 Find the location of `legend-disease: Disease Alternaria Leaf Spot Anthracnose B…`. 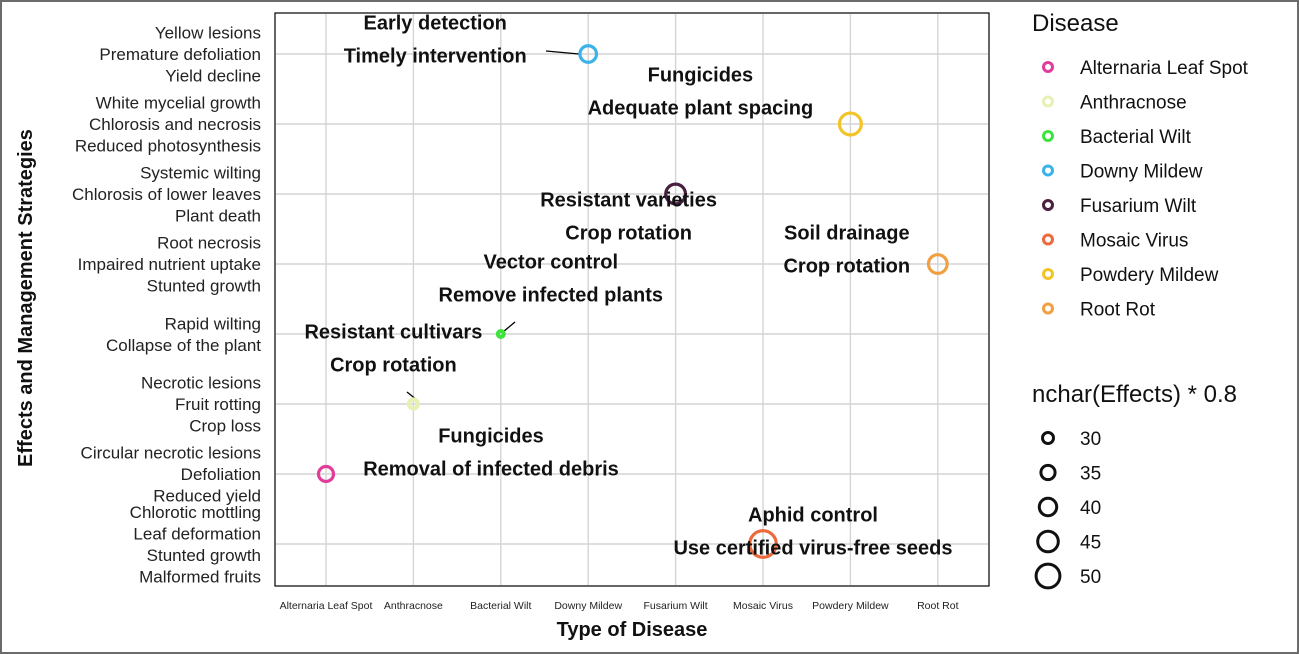

legend-disease: Disease Alternaria Leaf Spot Anthracnose B… is located at coordinates (1140, 165).